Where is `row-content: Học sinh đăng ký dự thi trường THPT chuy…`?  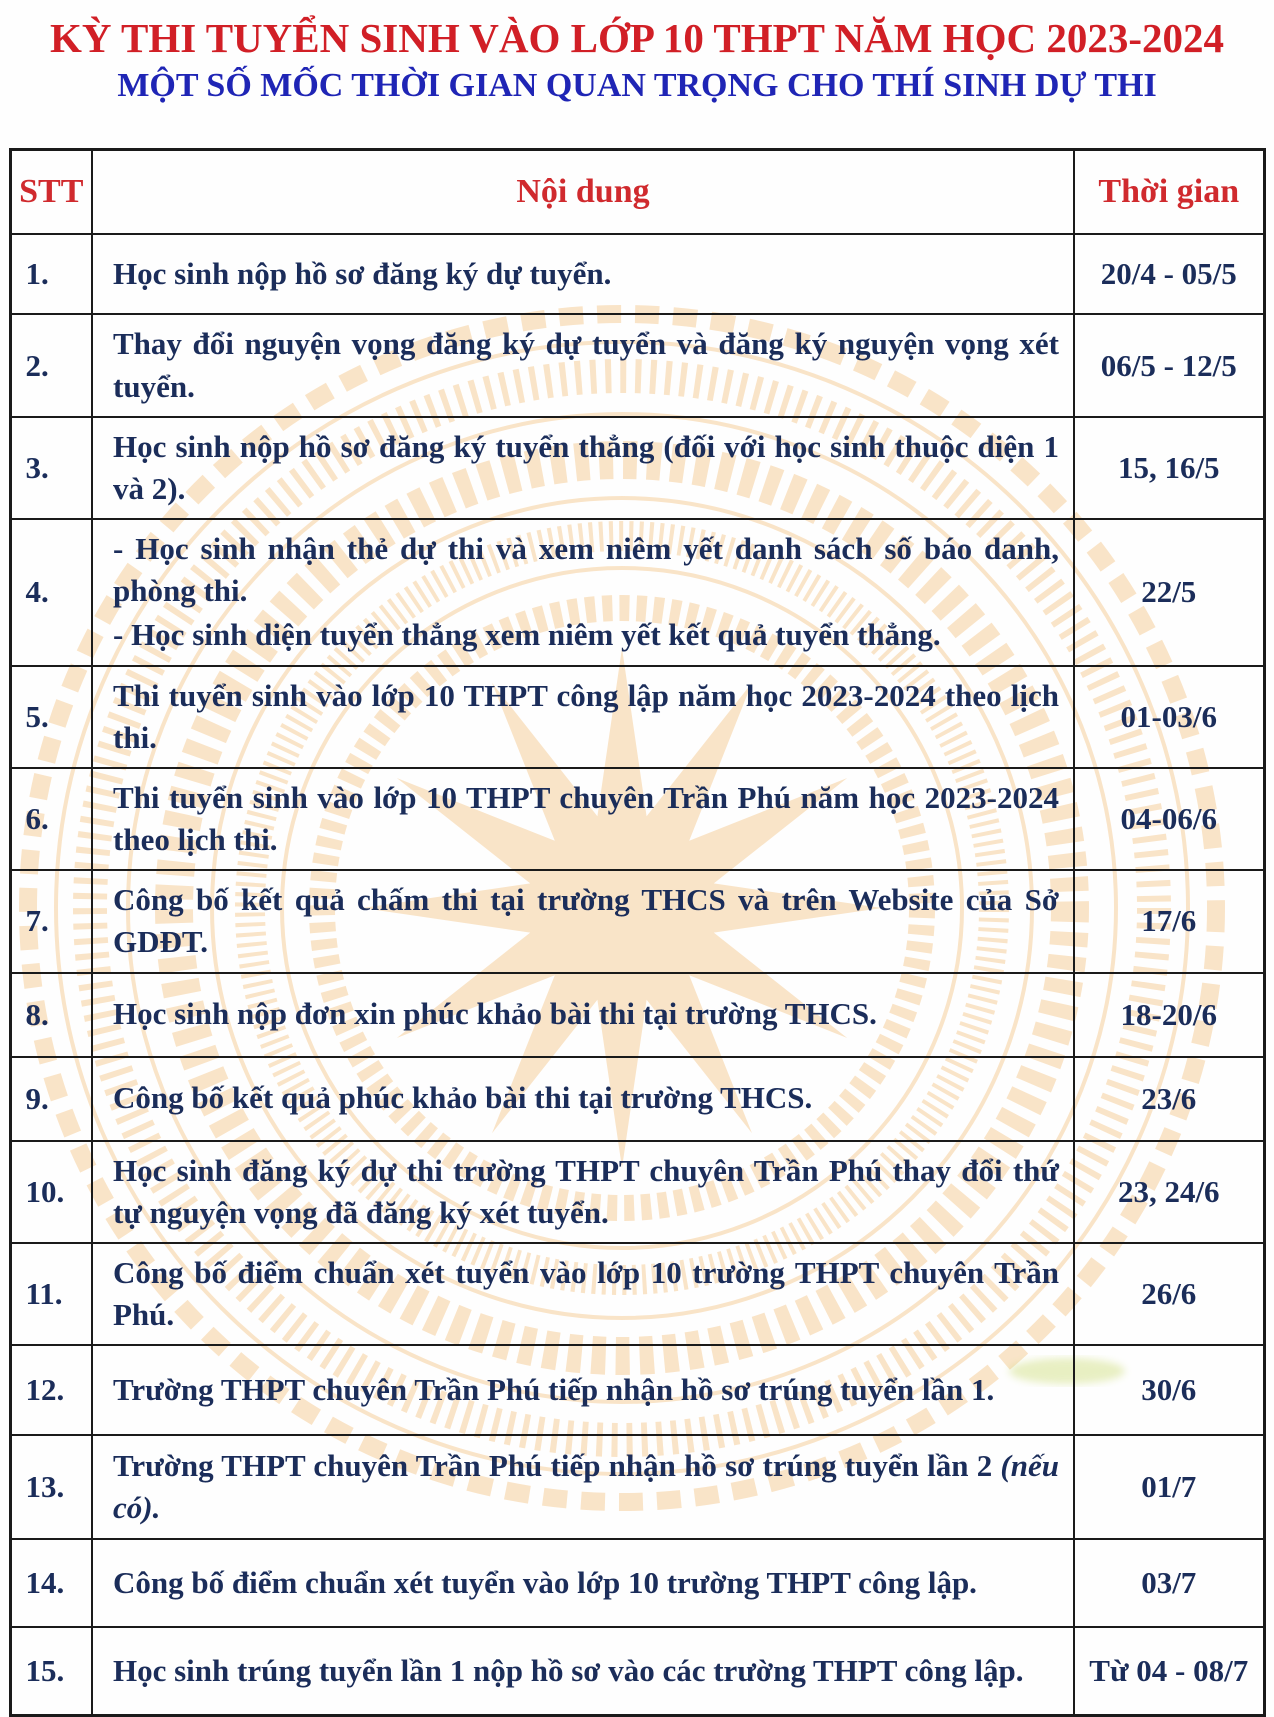
row-content: Học sinh đăng ký dự thi trường THPT chuy… is located at coordinates (583, 1191).